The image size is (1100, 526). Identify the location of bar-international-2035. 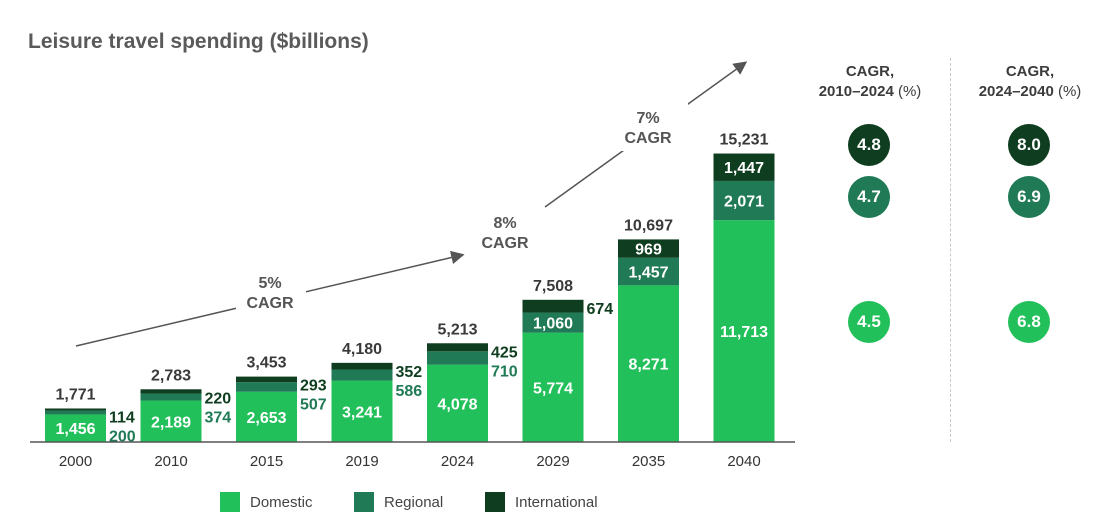
(648, 248).